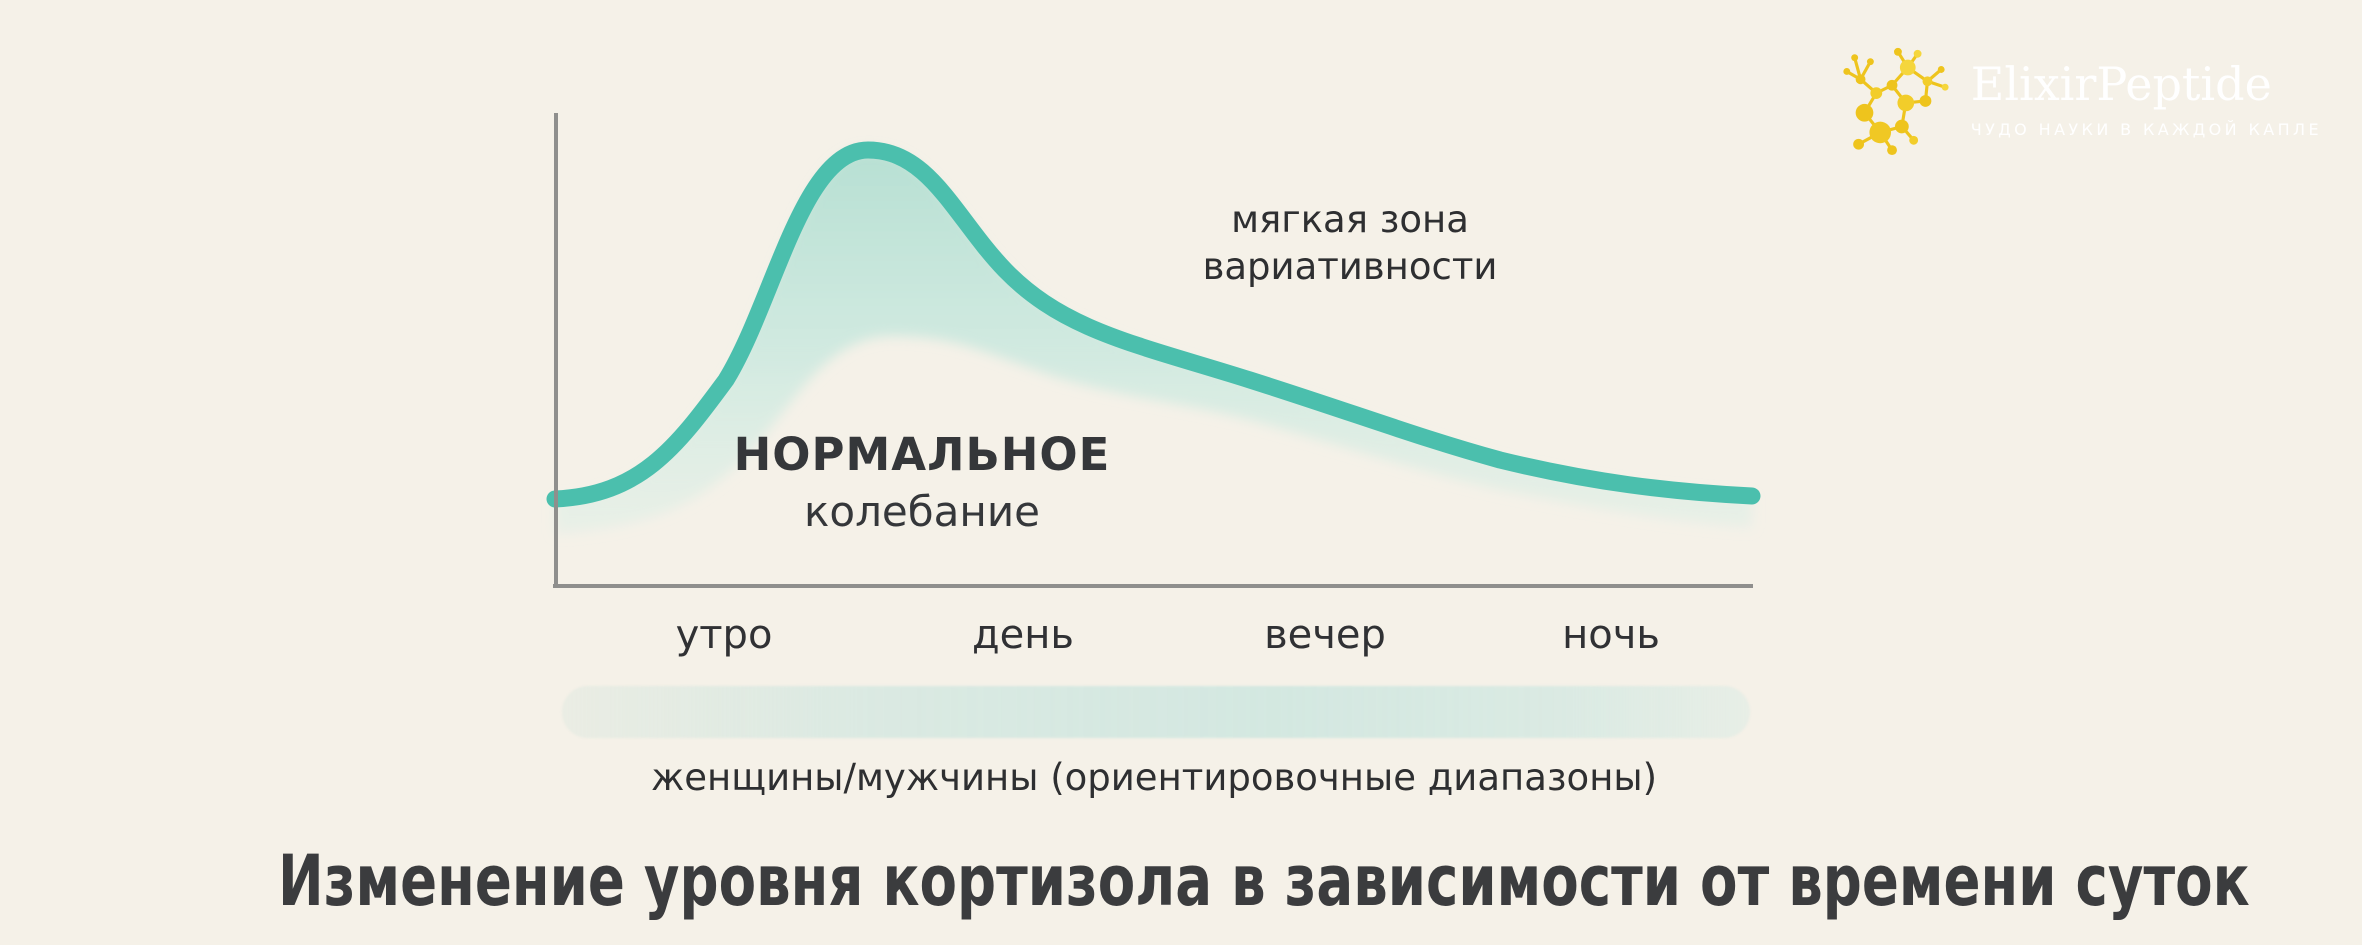 The image size is (2362, 945). I want to click on soft-variability-zone-label: мягкая зона вариативности, so click(1350, 243).